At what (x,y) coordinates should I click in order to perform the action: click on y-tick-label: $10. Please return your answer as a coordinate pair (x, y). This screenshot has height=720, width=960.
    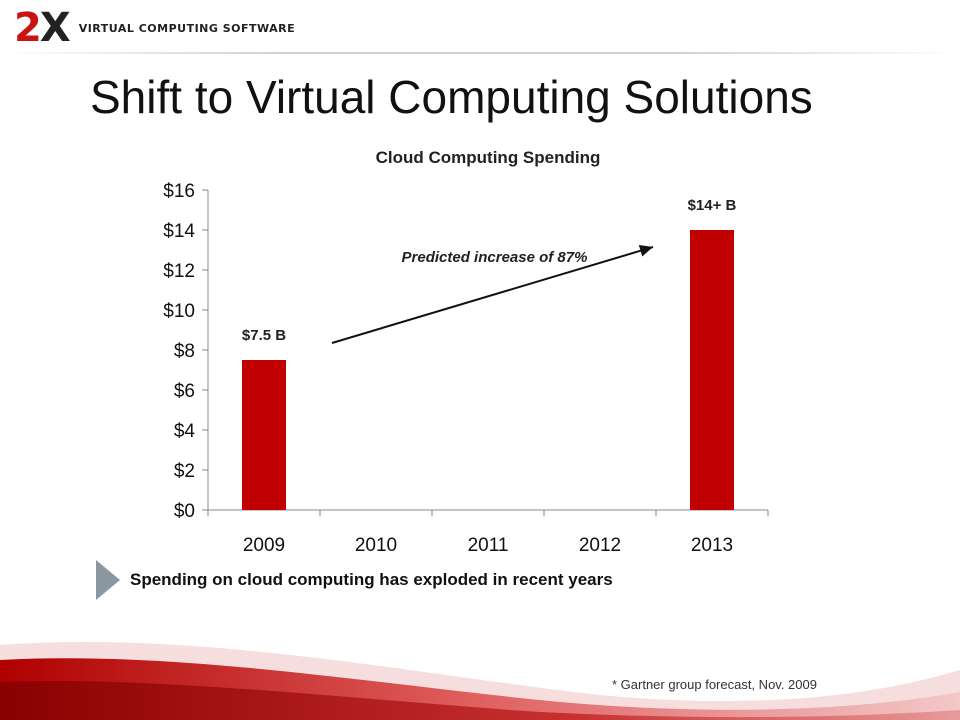
    Looking at the image, I should click on (179, 311).